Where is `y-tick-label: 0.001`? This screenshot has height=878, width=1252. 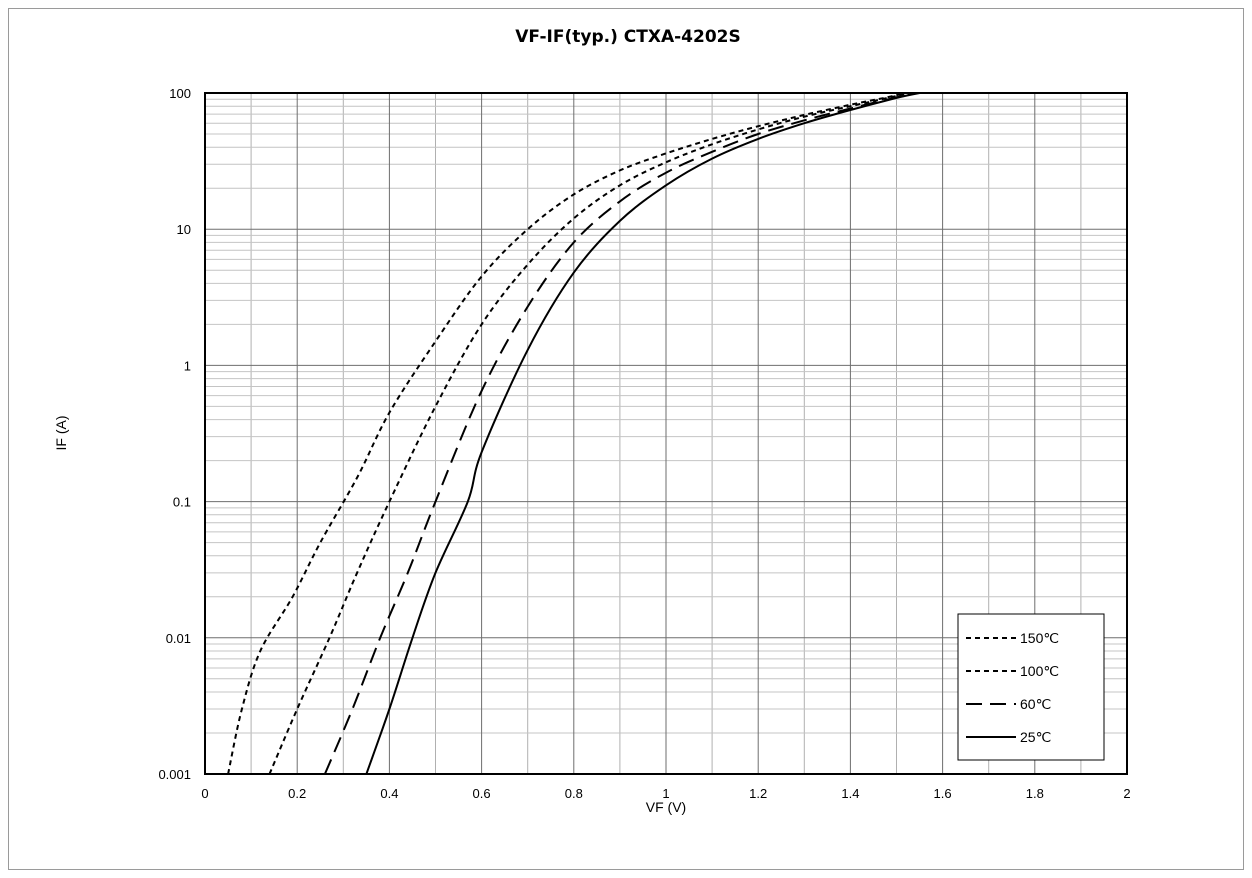 y-tick-label: 0.001 is located at coordinates (174, 774).